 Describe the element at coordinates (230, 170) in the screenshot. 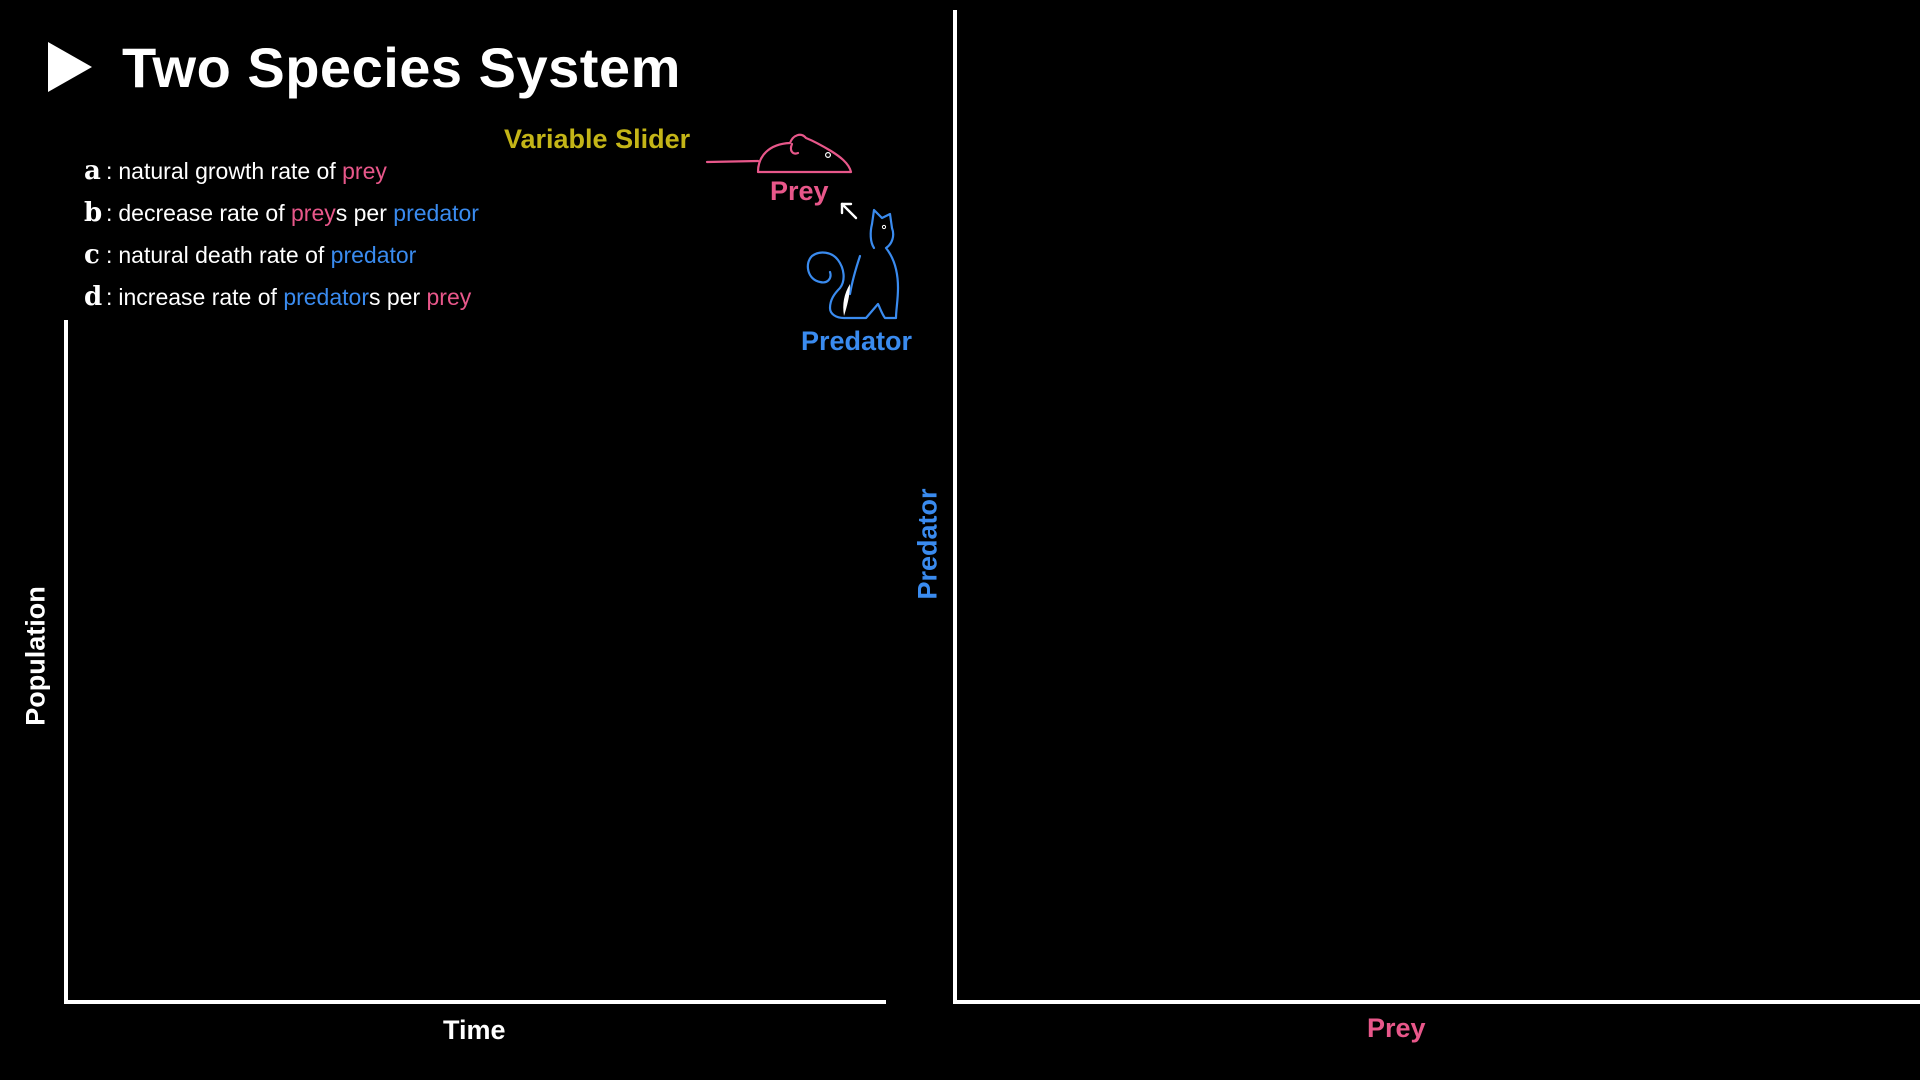

I see `definition-text: natural growth rate of` at that location.